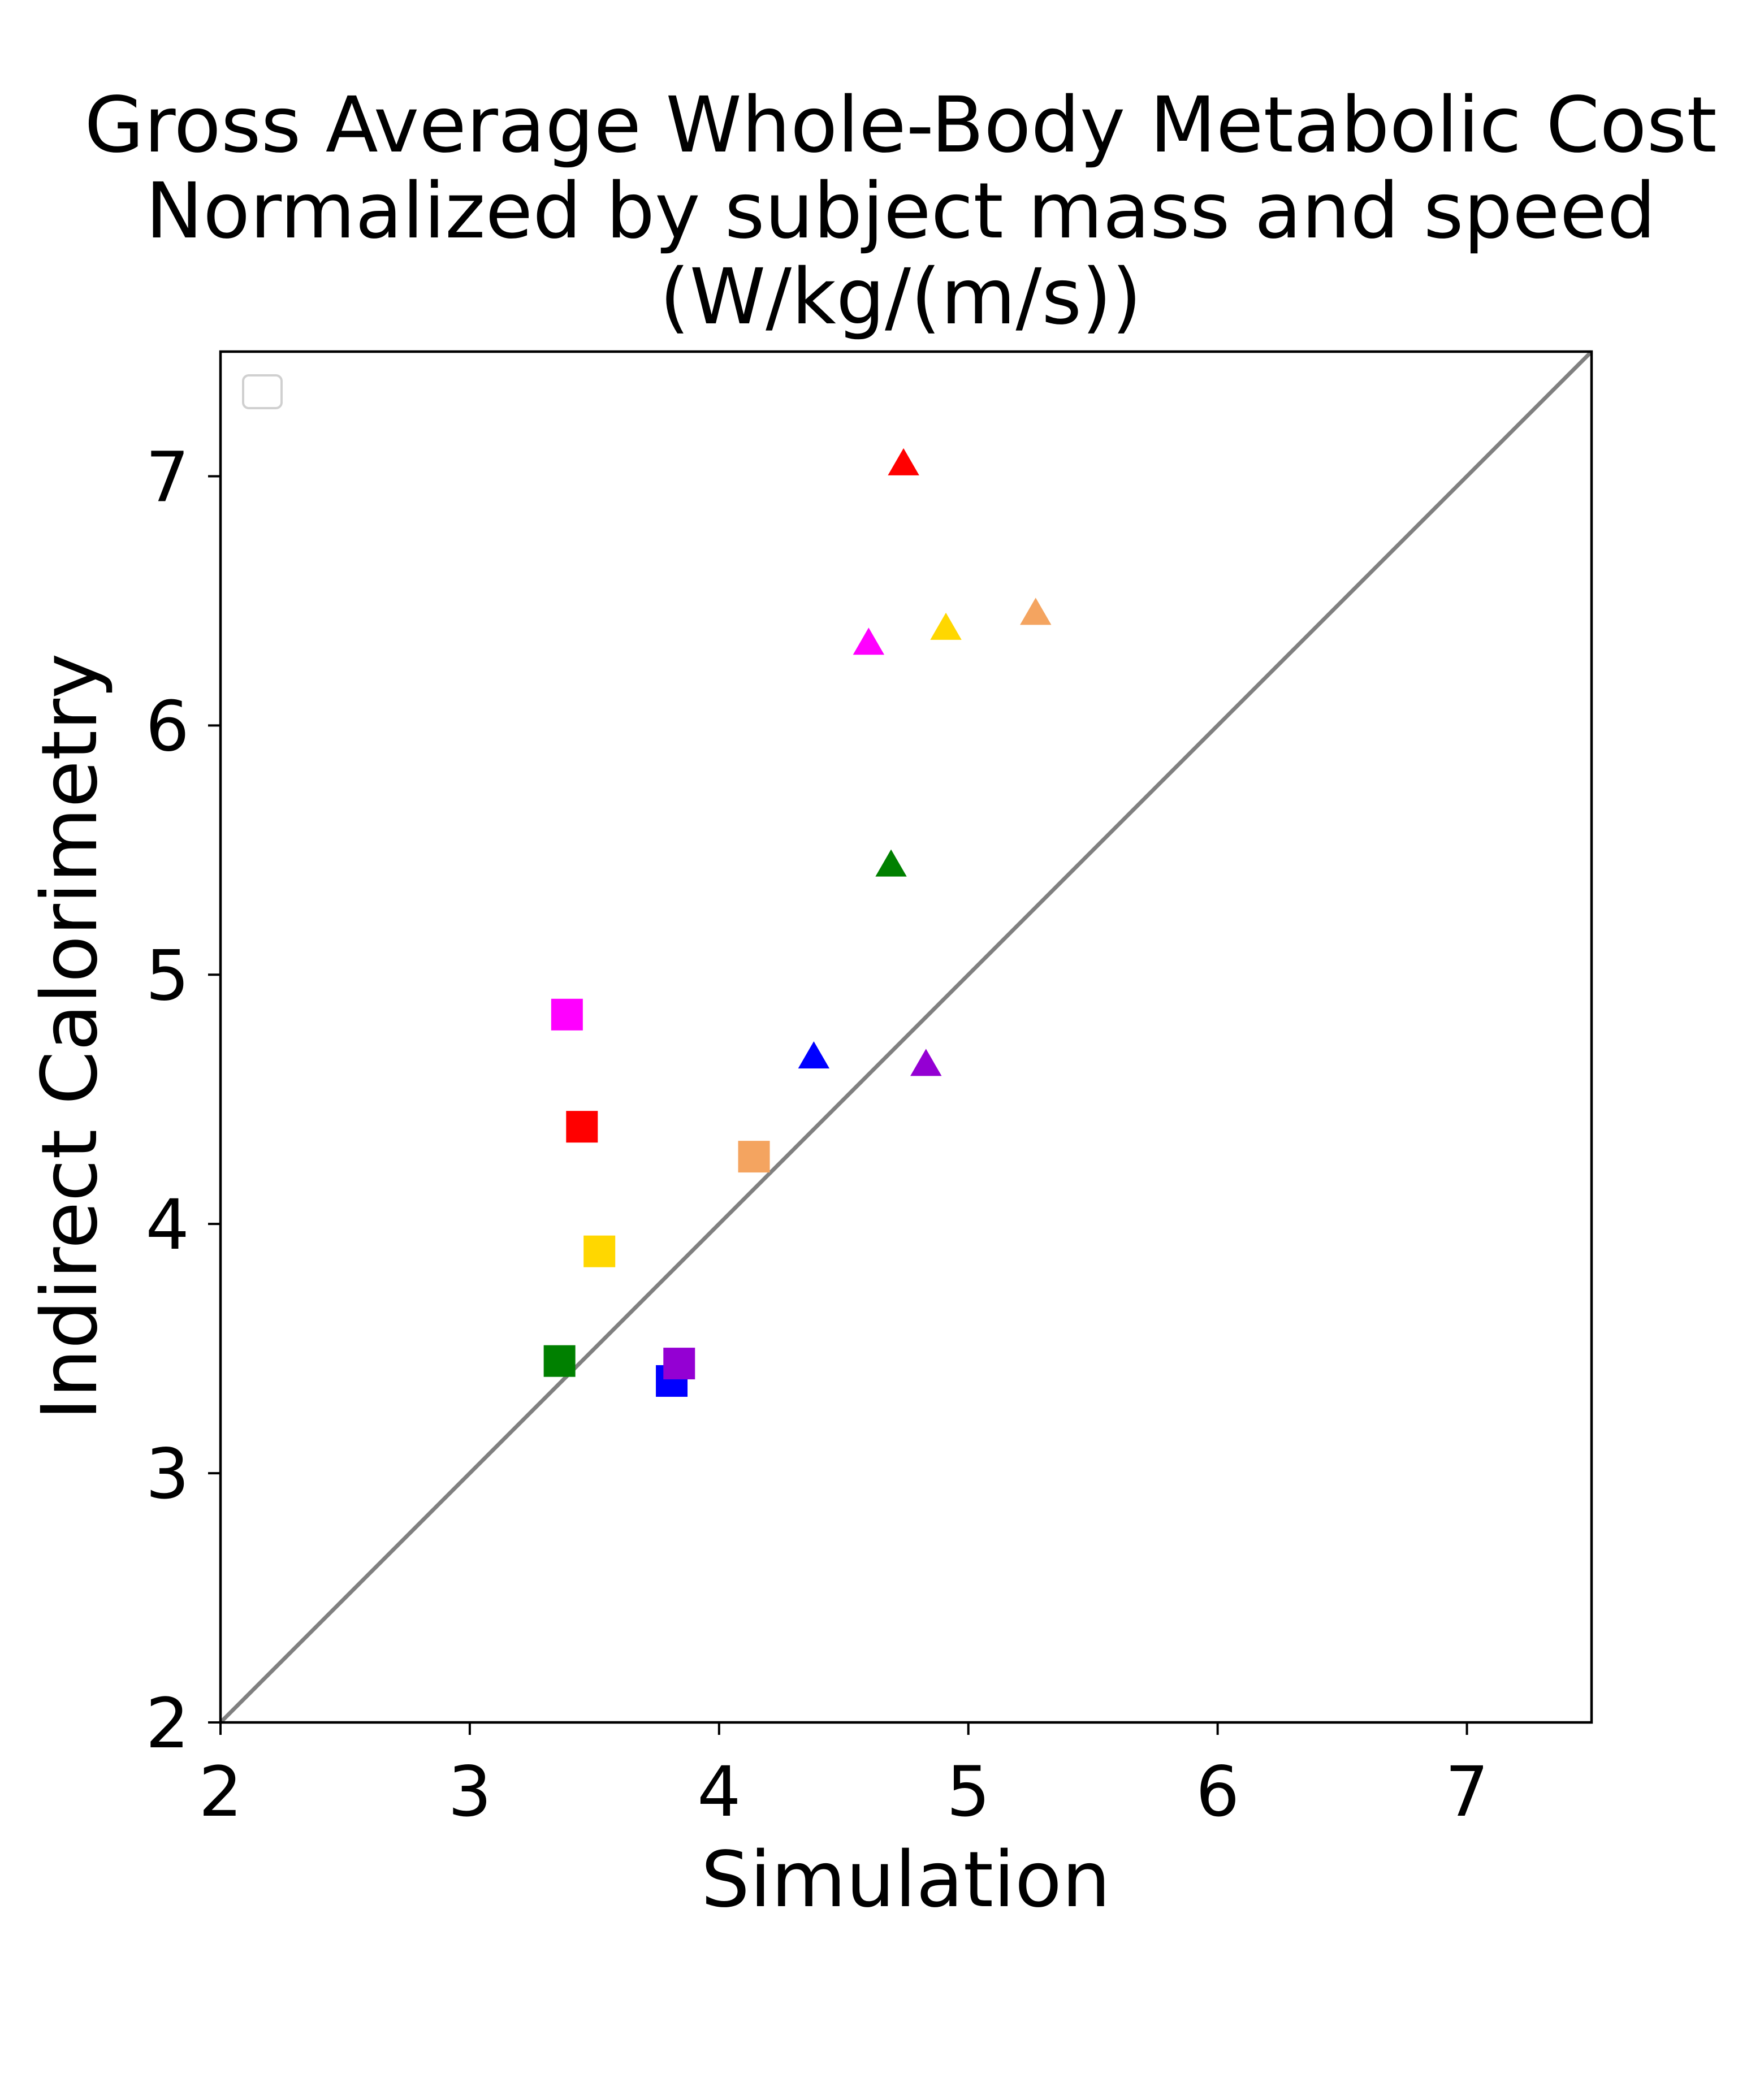 This screenshot has width=1764, height=2078. What do you see at coordinates (167, 1724) in the screenshot?
I see `y-tick-label: 2` at bounding box center [167, 1724].